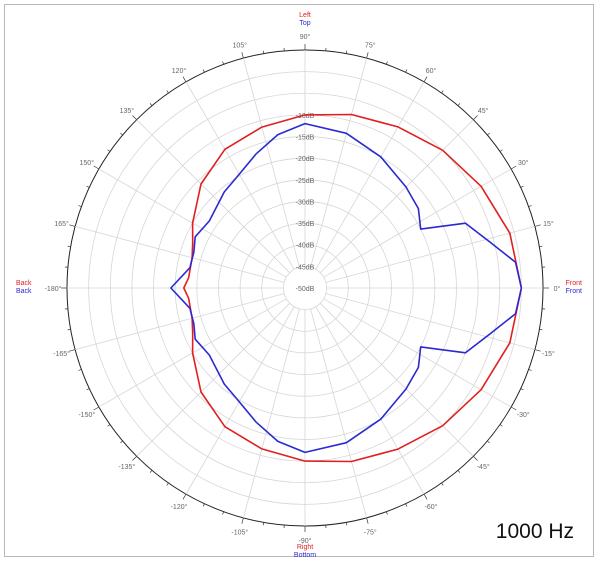 This screenshot has height=563, width=600. I want to click on right-red-label: Front, so click(574, 283).